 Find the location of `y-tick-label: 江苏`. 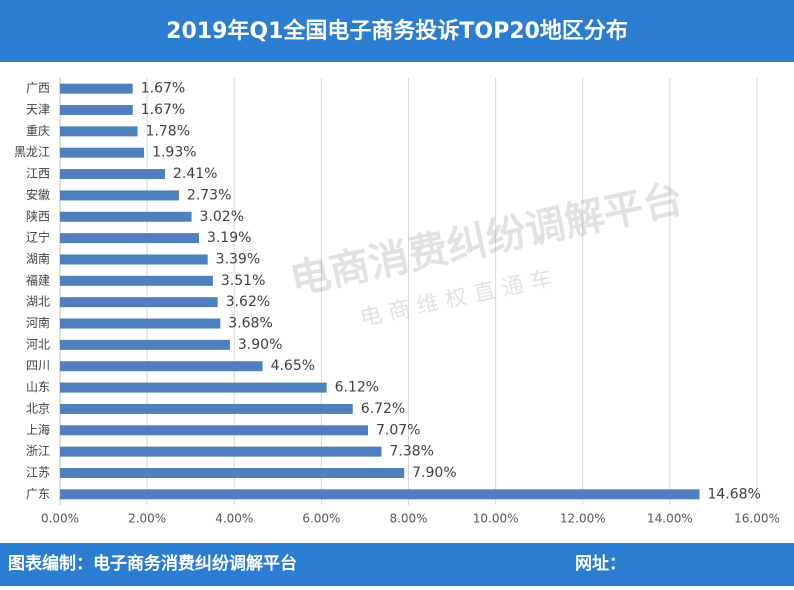

y-tick-label: 江苏 is located at coordinates (38, 472).